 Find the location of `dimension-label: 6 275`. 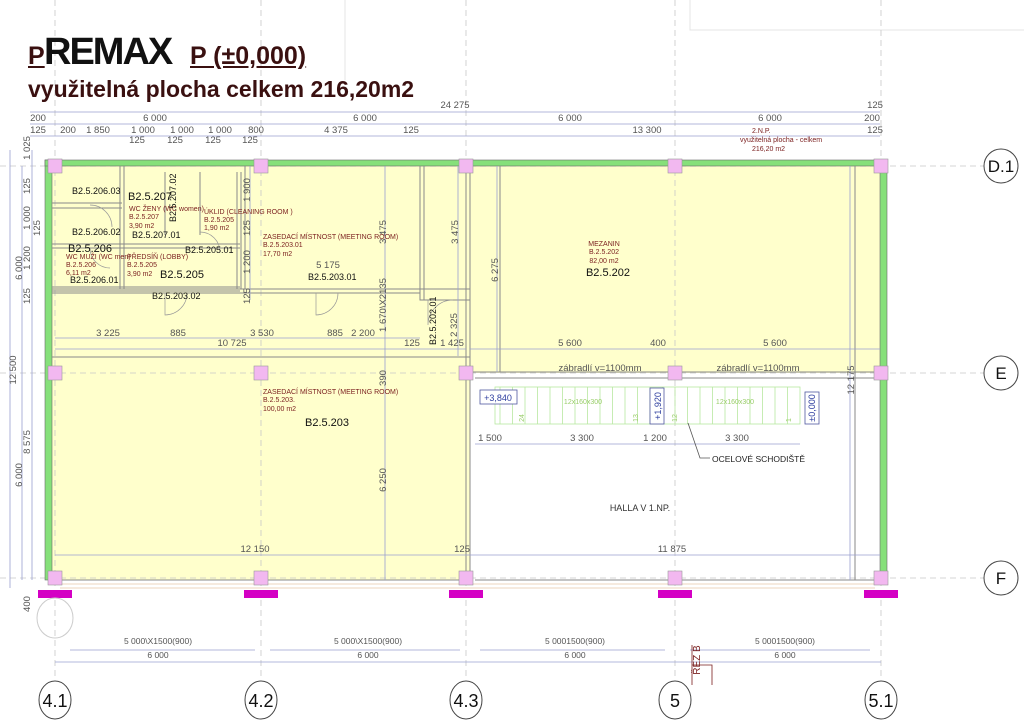

dimension-label: 6 275 is located at coordinates (495, 270).